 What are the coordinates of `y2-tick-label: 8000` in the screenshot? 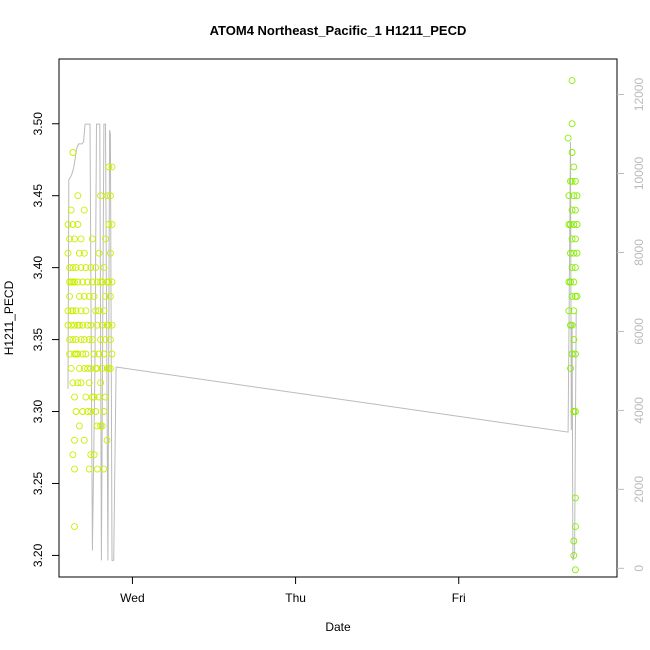 It's located at (639, 252).